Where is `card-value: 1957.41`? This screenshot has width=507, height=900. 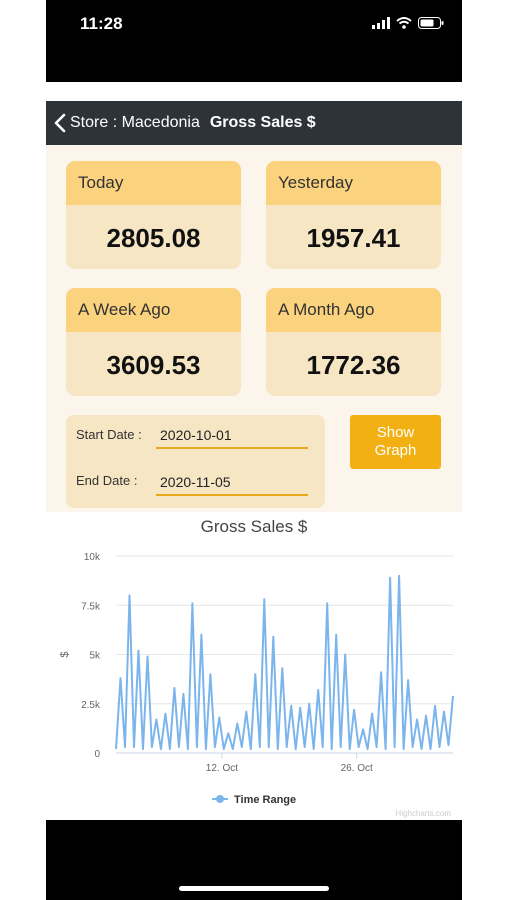
card-value: 1957.41 is located at coordinates (353, 238).